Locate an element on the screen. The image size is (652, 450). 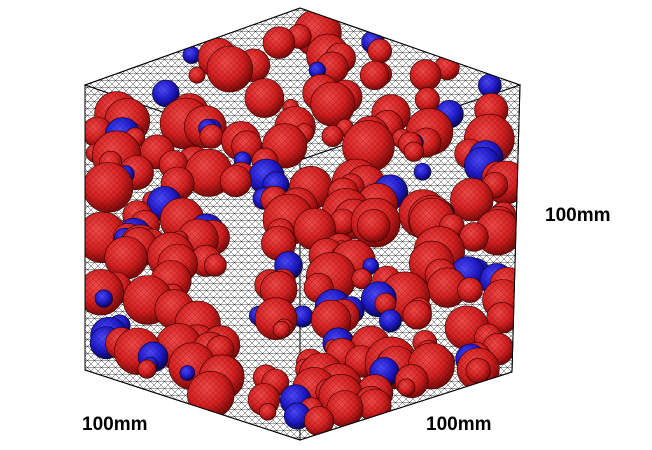
dimension-label-height: 100mm is located at coordinates (578, 215).